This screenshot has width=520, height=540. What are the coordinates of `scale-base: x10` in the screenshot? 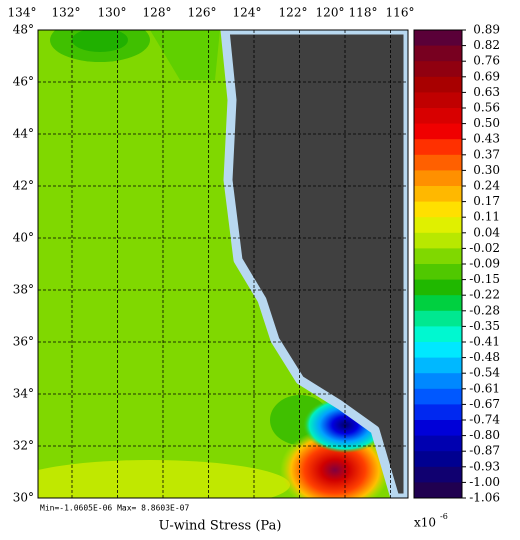 It's located at (425, 523).